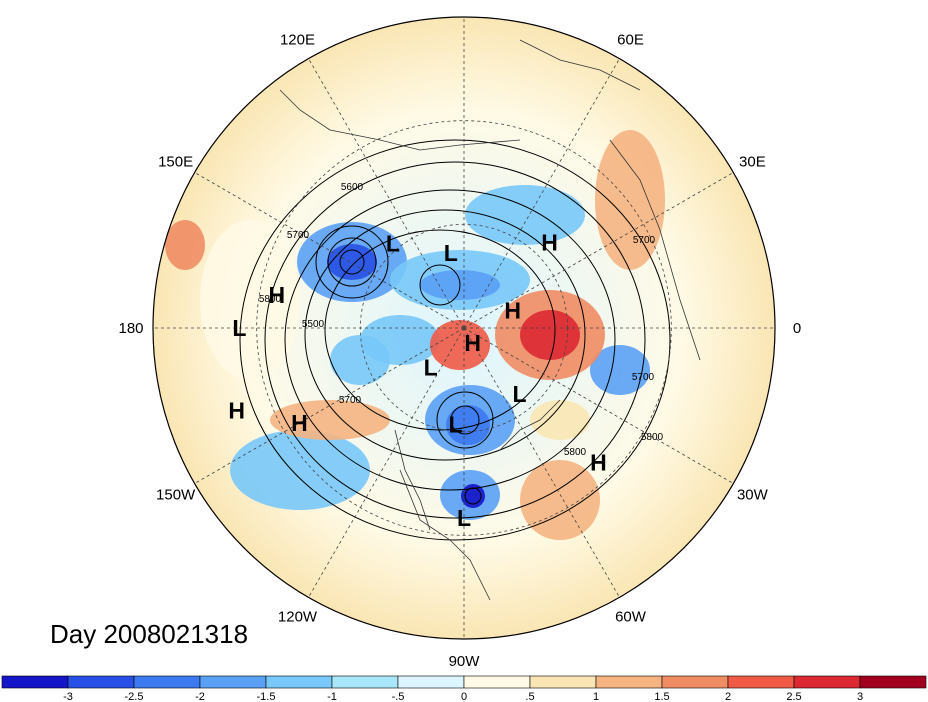  Describe the element at coordinates (797, 328) in the screenshot. I see `longitude-label: 0` at that location.